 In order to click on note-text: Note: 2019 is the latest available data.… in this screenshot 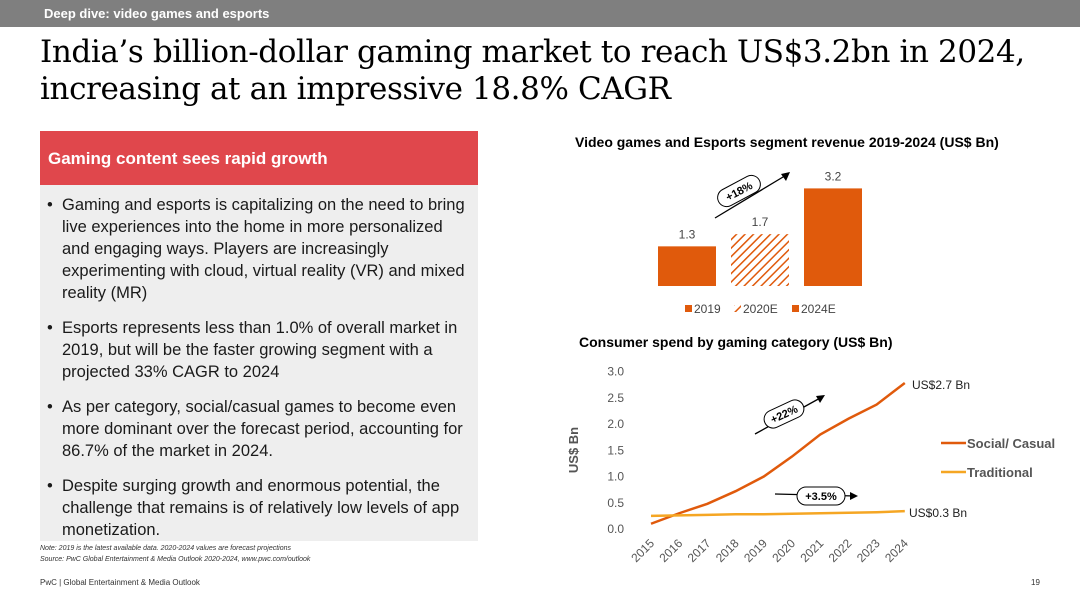, I will do `click(165, 548)`.